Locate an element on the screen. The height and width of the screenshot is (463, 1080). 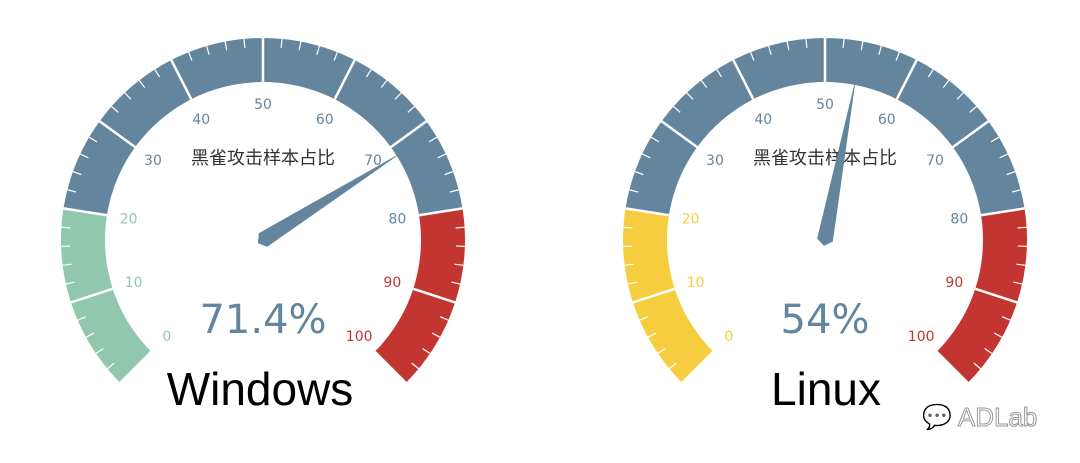
tick-label: 70 is located at coordinates (373, 161).